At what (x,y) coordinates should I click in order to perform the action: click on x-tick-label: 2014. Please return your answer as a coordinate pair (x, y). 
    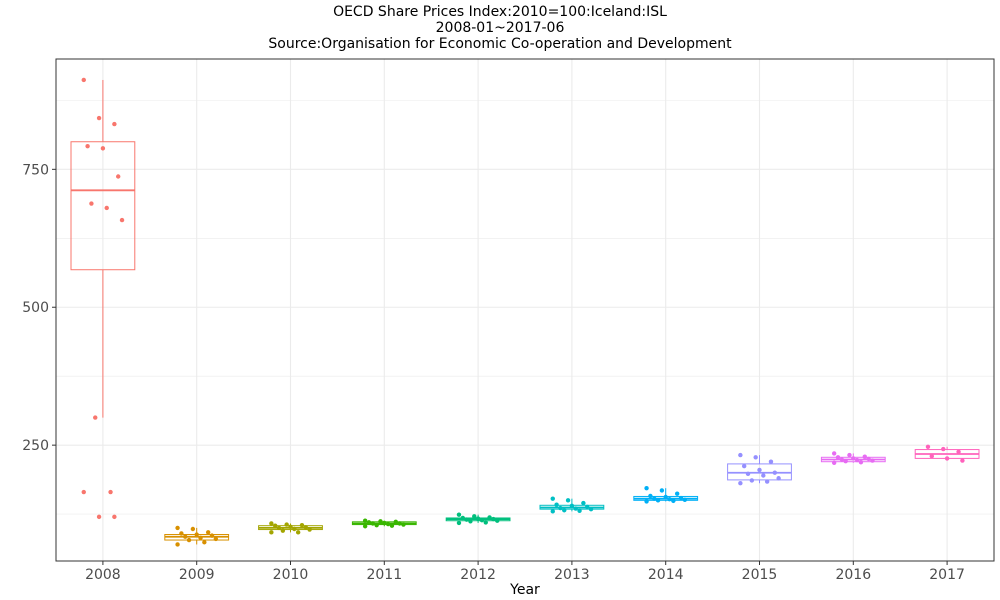
    Looking at the image, I should click on (666, 575).